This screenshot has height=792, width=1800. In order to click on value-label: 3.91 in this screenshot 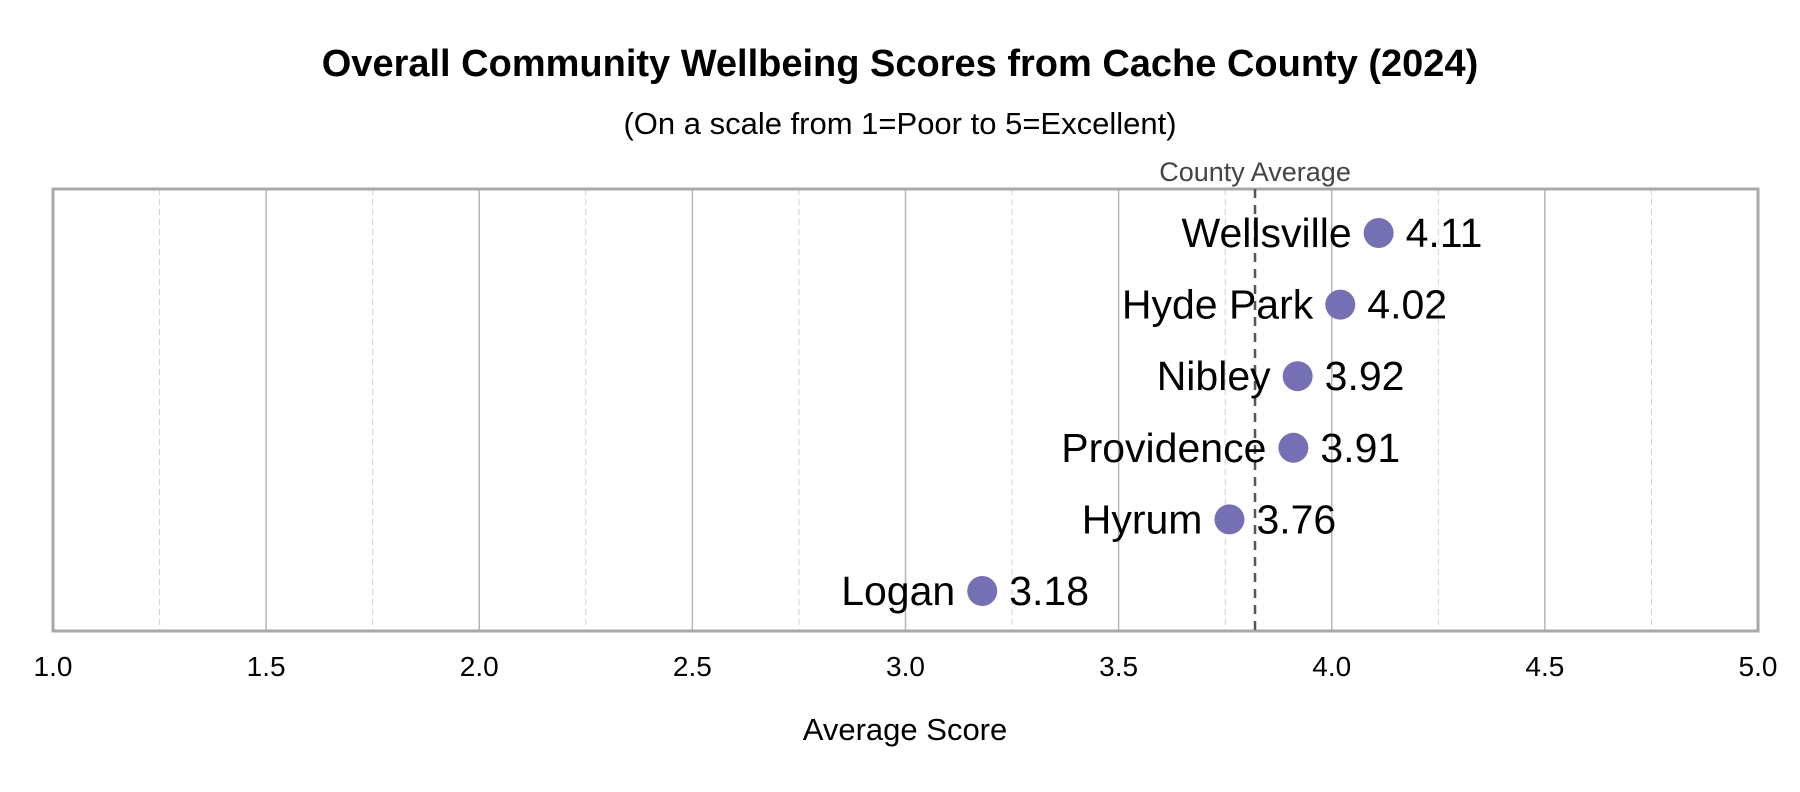, I will do `click(1360, 448)`.